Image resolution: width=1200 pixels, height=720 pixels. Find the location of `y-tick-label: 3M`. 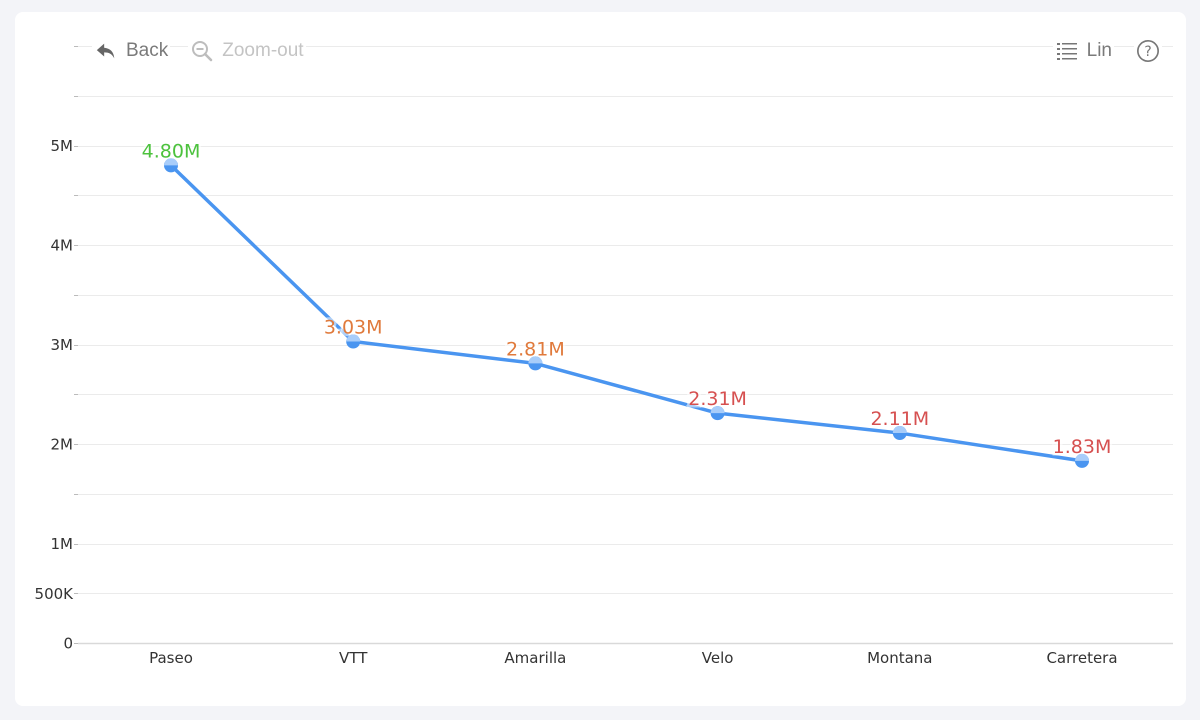

y-tick-label: 3M is located at coordinates (62, 345).